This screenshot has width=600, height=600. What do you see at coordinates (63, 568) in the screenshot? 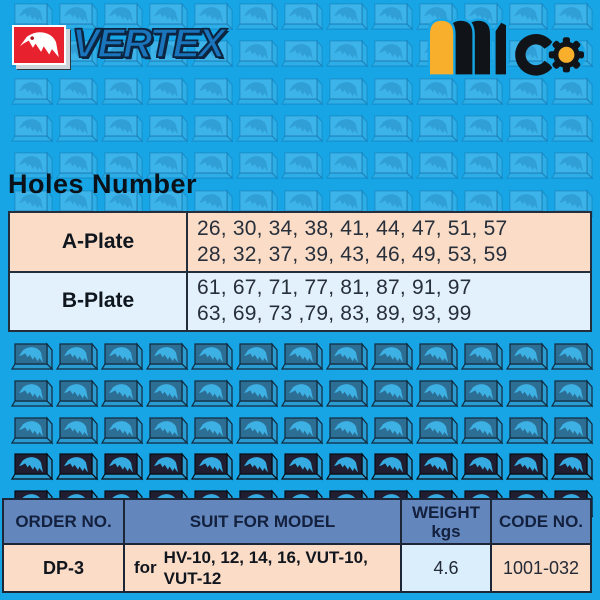
I see `order-no-value: DP-3` at bounding box center [63, 568].